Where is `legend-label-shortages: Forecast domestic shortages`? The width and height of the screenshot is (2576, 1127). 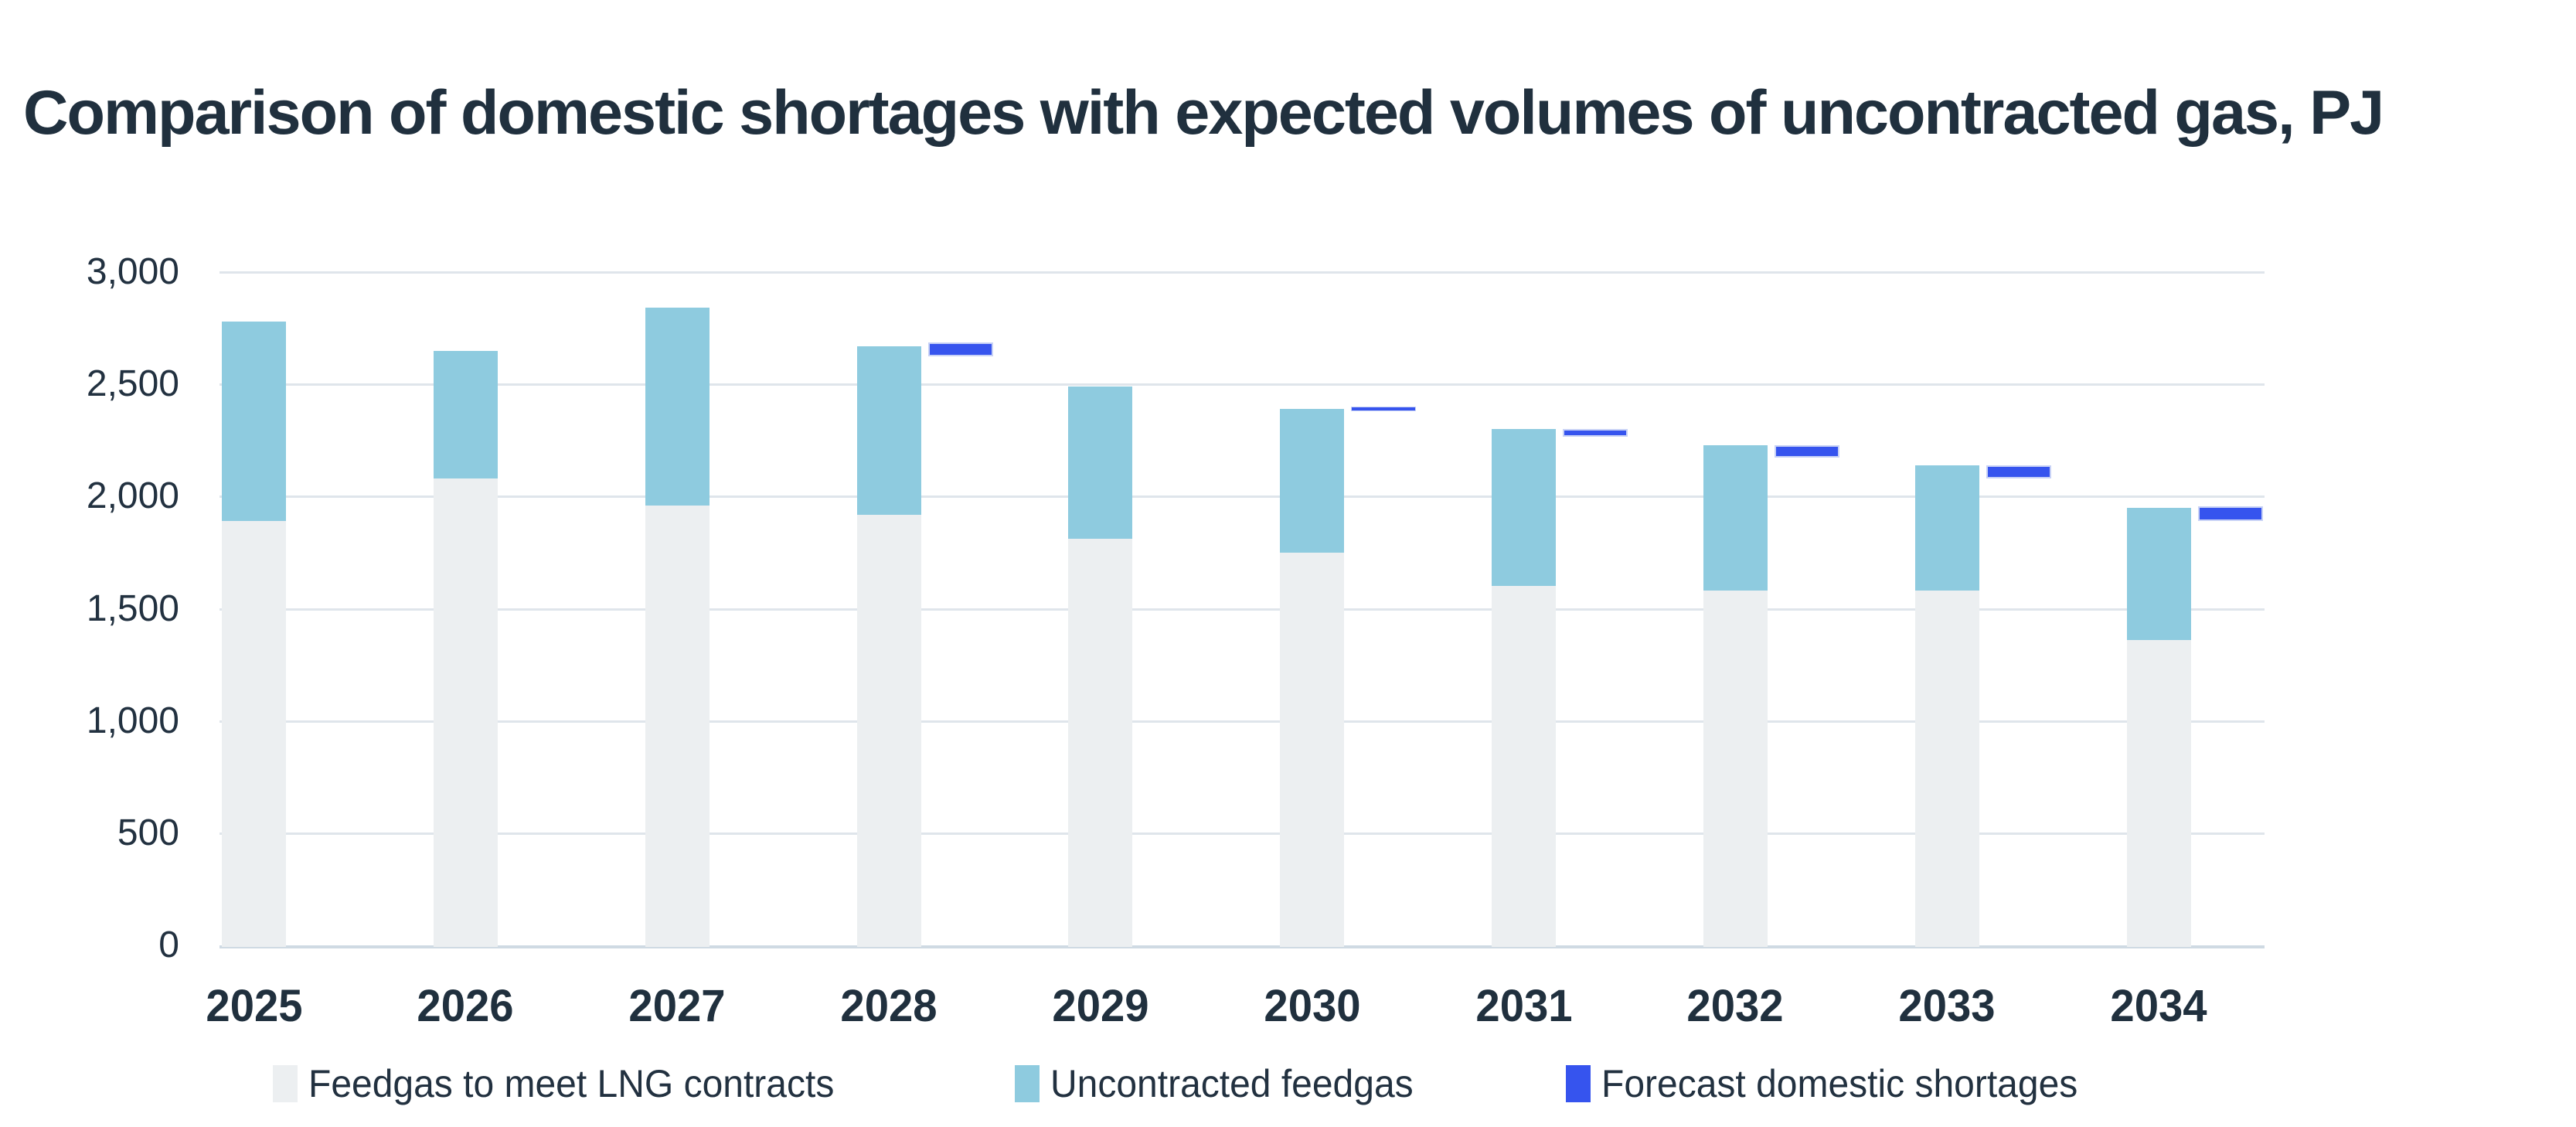
legend-label-shortages: Forecast domestic shortages is located at coordinates (1840, 1083).